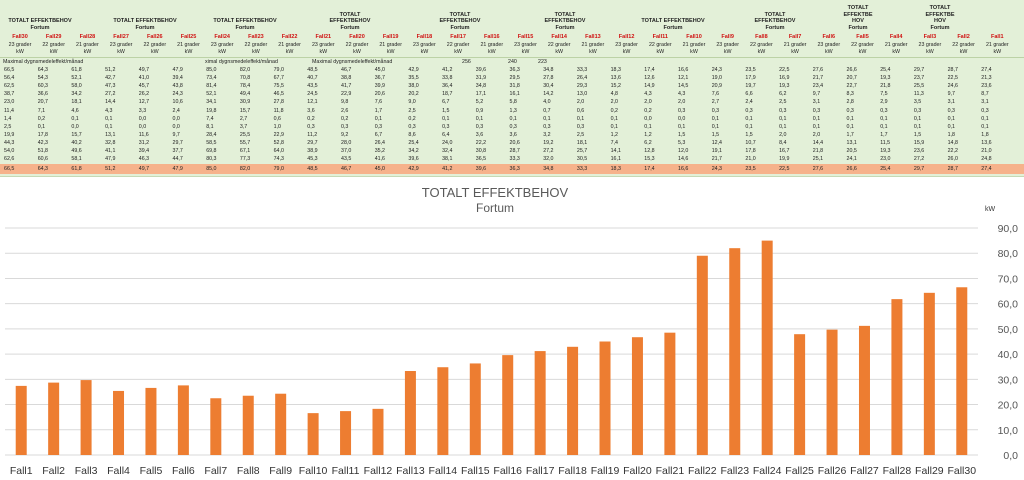 Image resolution: width=1024 pixels, height=480 pixels. Describe the element at coordinates (211, 78) in the screenshot. I see `table-cell: 73,4` at that location.